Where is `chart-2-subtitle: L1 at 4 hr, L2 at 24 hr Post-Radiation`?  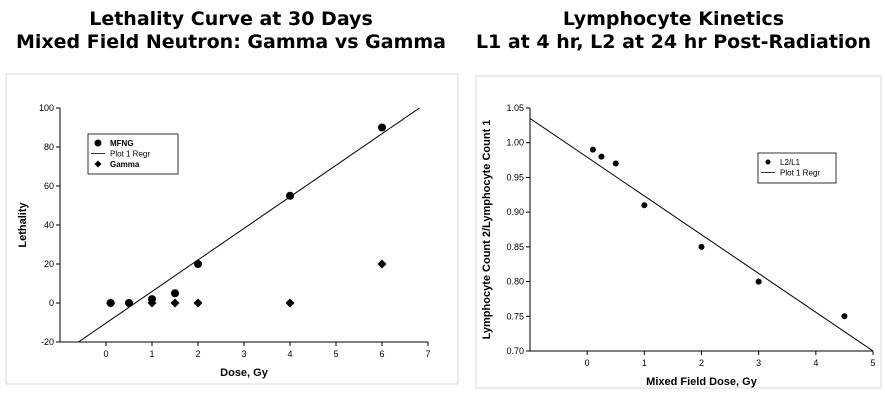 chart-2-subtitle: L1 at 4 hr, L2 at 24 hr Post-Radiation is located at coordinates (673, 42).